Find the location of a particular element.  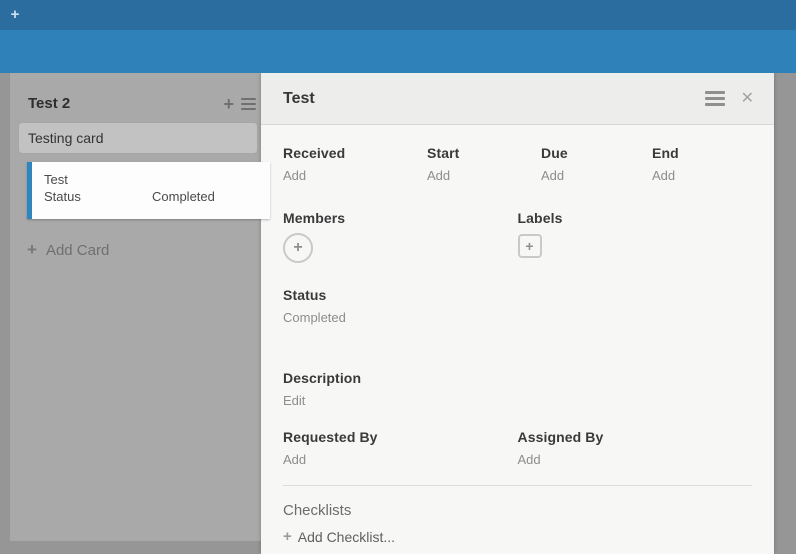

card-field-name: Status is located at coordinates (62, 196).